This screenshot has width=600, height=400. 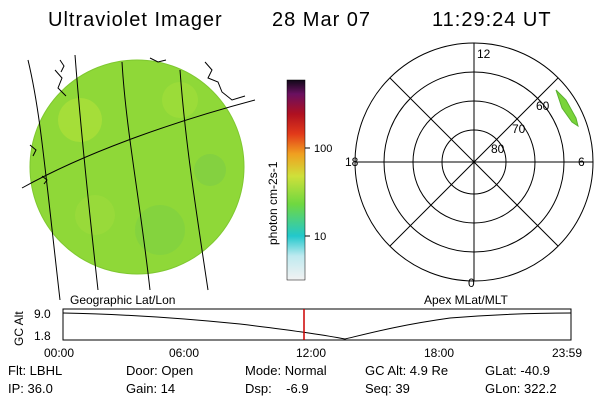 I want to click on altitude-plot-frame, so click(x=317, y=324).